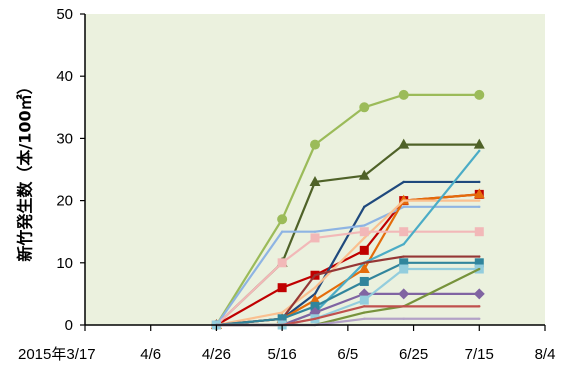 The width and height of the screenshot is (579, 373). I want to click on x-tick-label: 5/16, so click(282, 354).